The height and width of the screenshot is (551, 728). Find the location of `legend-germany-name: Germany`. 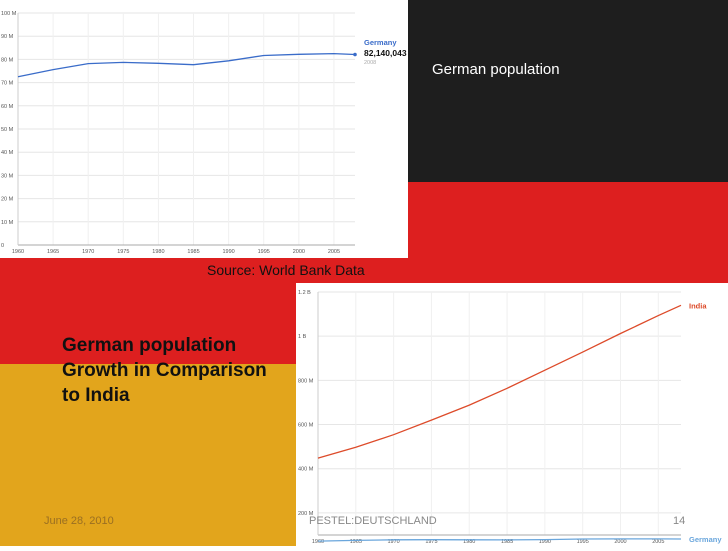

legend-germany-name: Germany is located at coordinates (380, 42).